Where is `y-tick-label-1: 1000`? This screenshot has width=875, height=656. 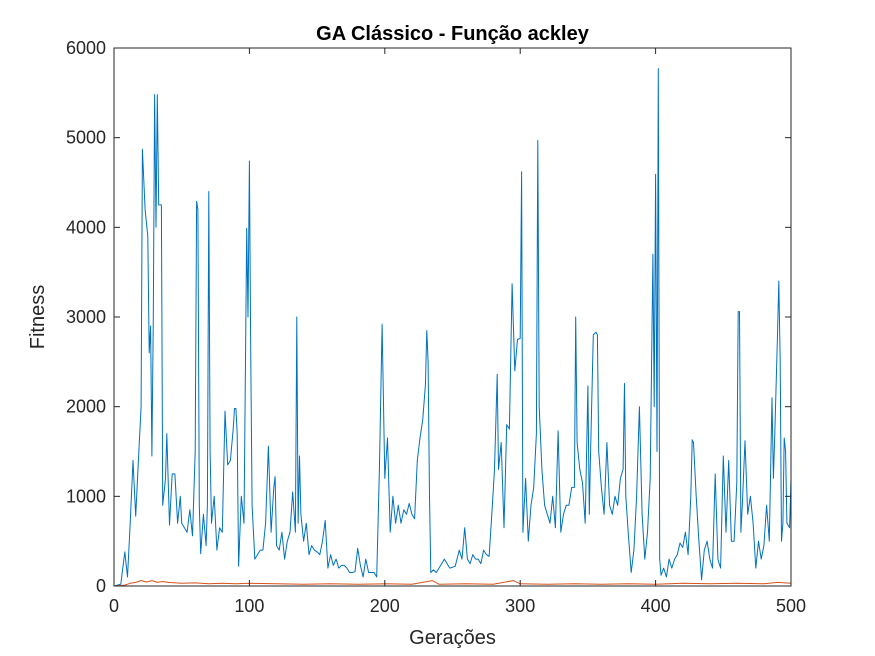 y-tick-label-1: 1000 is located at coordinates (86, 496).